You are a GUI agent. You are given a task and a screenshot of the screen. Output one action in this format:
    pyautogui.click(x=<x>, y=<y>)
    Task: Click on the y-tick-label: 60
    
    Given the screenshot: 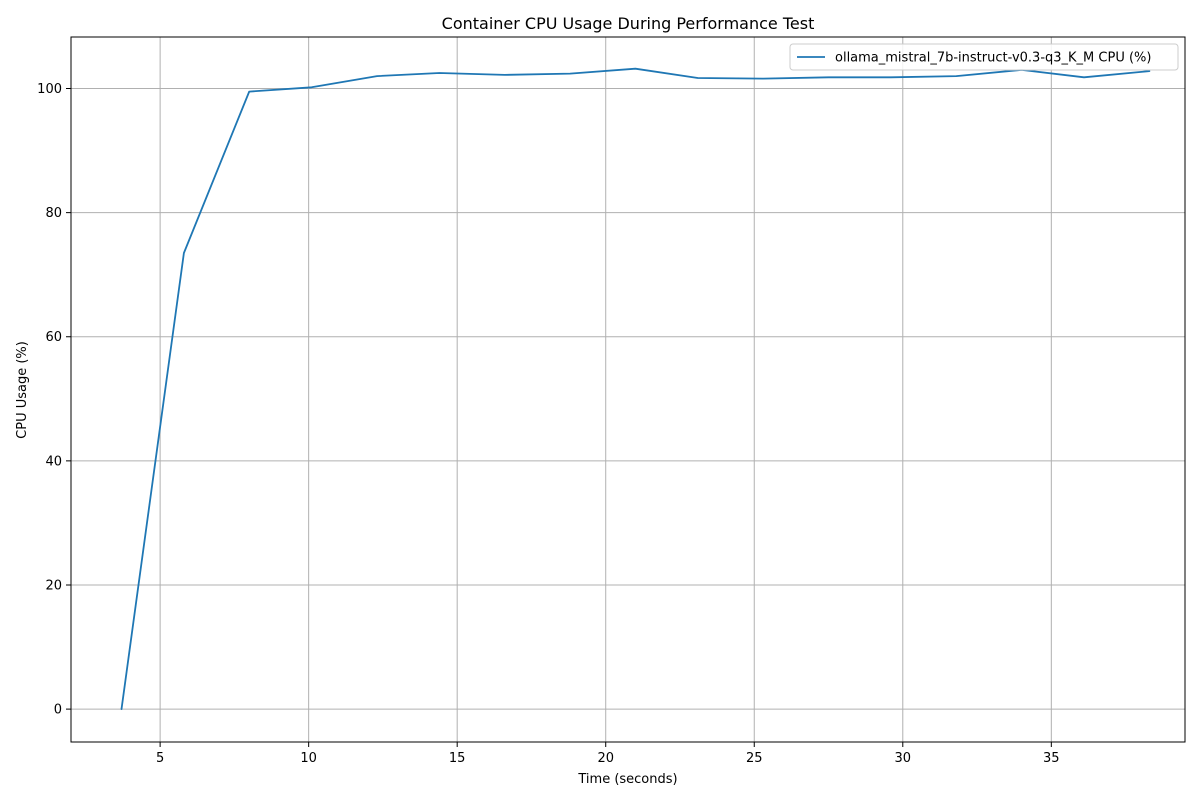 What is the action you would take?
    pyautogui.click(x=53, y=337)
    